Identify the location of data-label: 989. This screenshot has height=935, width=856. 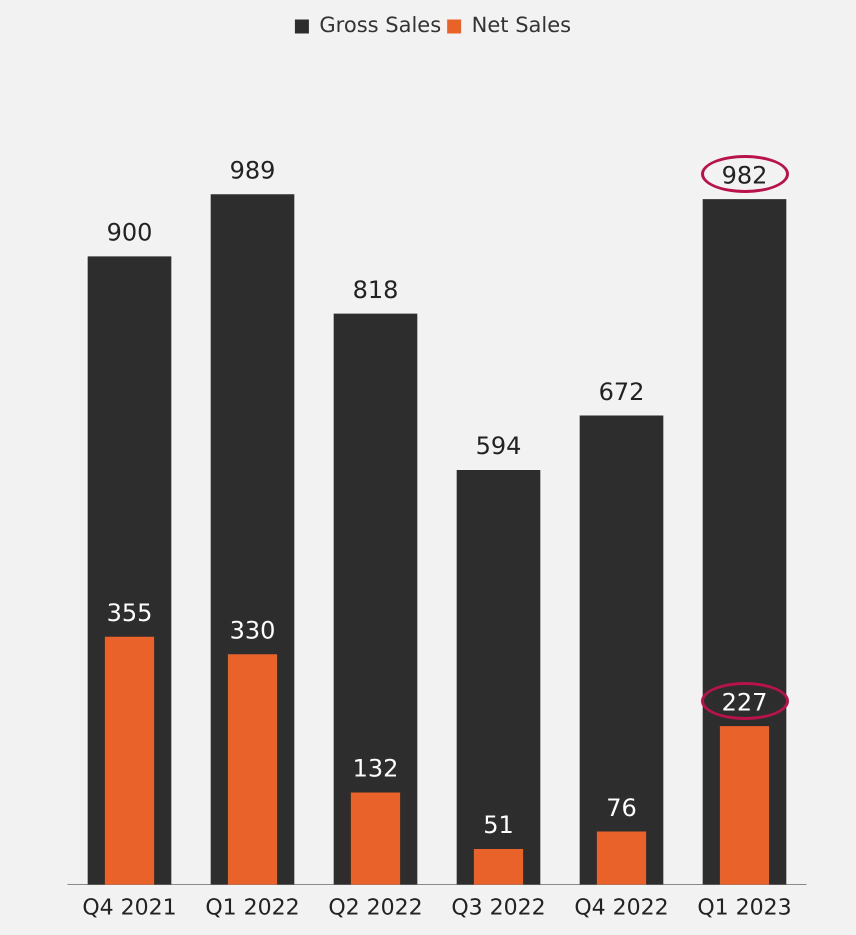
(253, 170).